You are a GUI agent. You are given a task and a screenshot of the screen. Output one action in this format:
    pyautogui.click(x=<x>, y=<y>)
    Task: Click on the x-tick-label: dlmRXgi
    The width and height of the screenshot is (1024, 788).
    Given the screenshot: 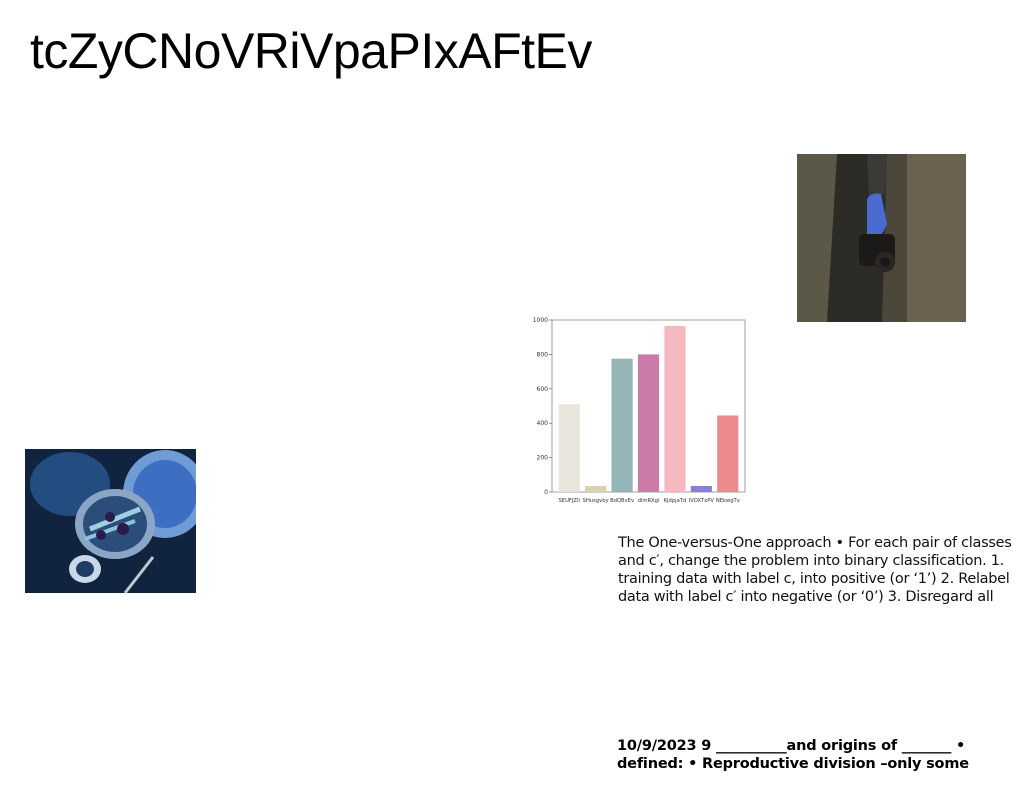 What is the action you would take?
    pyautogui.click(x=649, y=501)
    